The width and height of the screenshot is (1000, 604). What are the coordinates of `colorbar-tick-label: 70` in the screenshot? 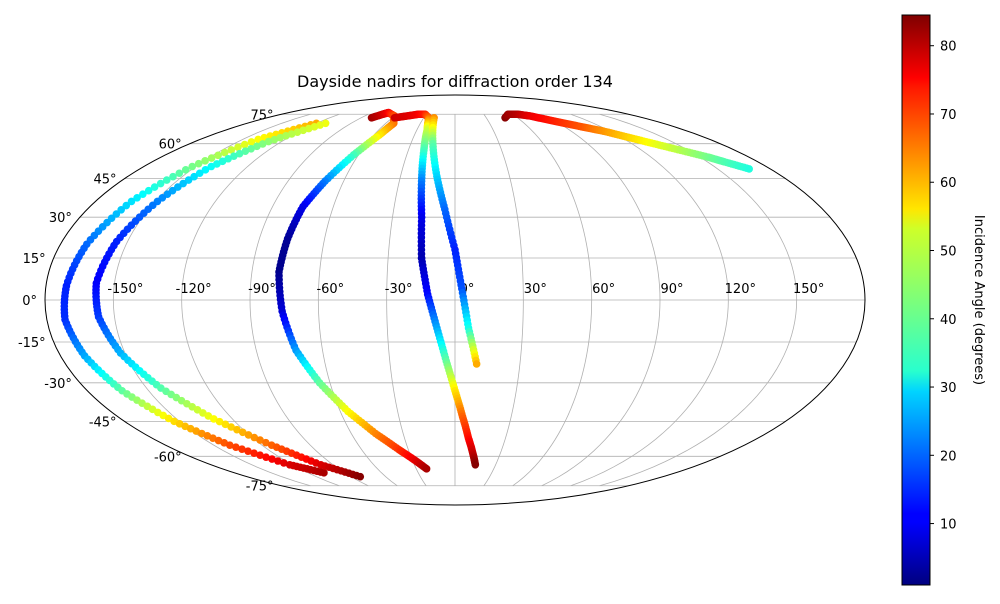 It's located at (948, 115).